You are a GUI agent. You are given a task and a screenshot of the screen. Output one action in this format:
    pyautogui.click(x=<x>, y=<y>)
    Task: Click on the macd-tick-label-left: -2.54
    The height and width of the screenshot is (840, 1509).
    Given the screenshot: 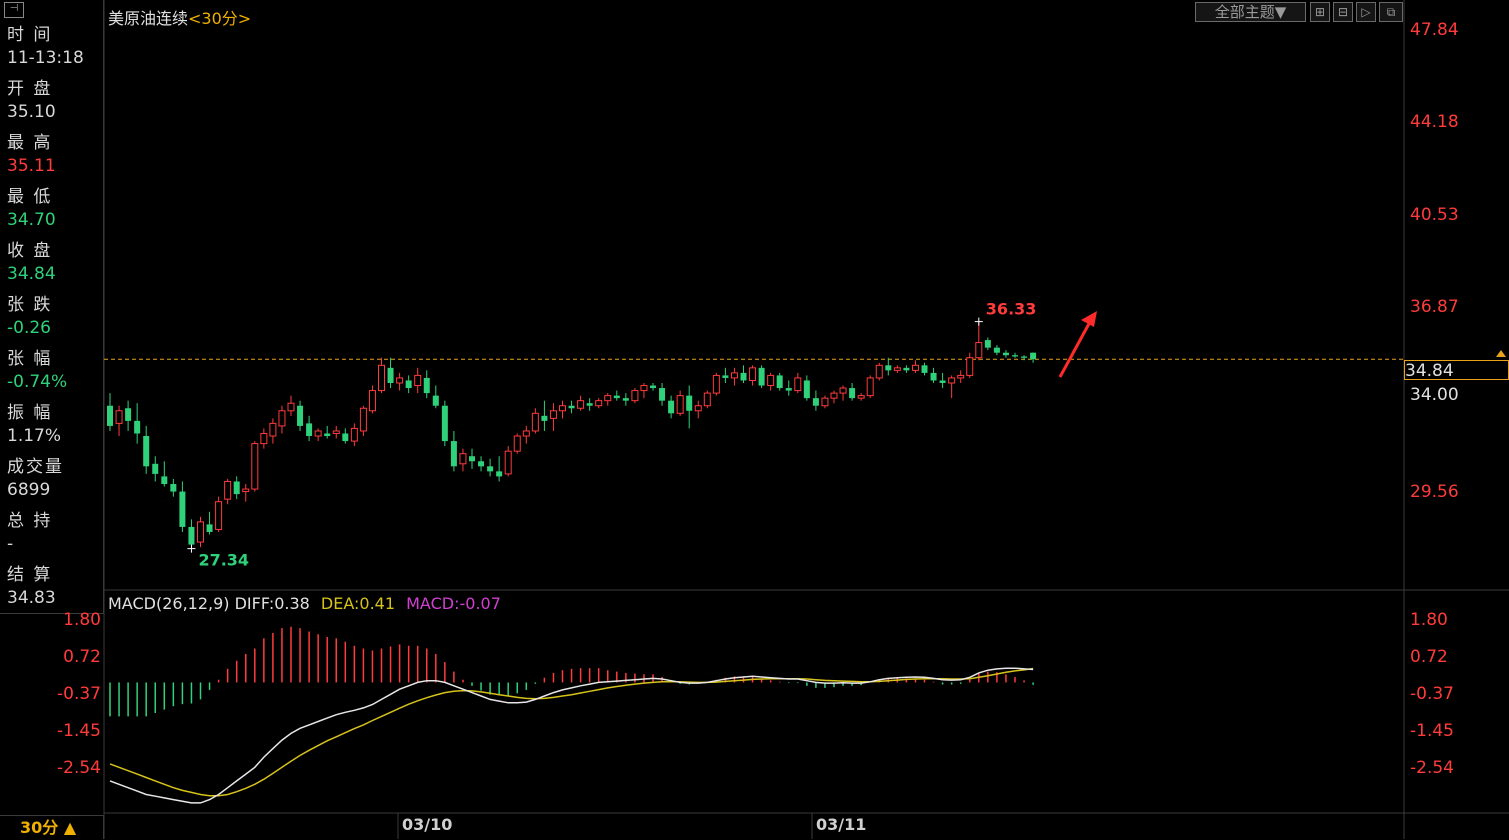 What is the action you would take?
    pyautogui.click(x=79, y=767)
    